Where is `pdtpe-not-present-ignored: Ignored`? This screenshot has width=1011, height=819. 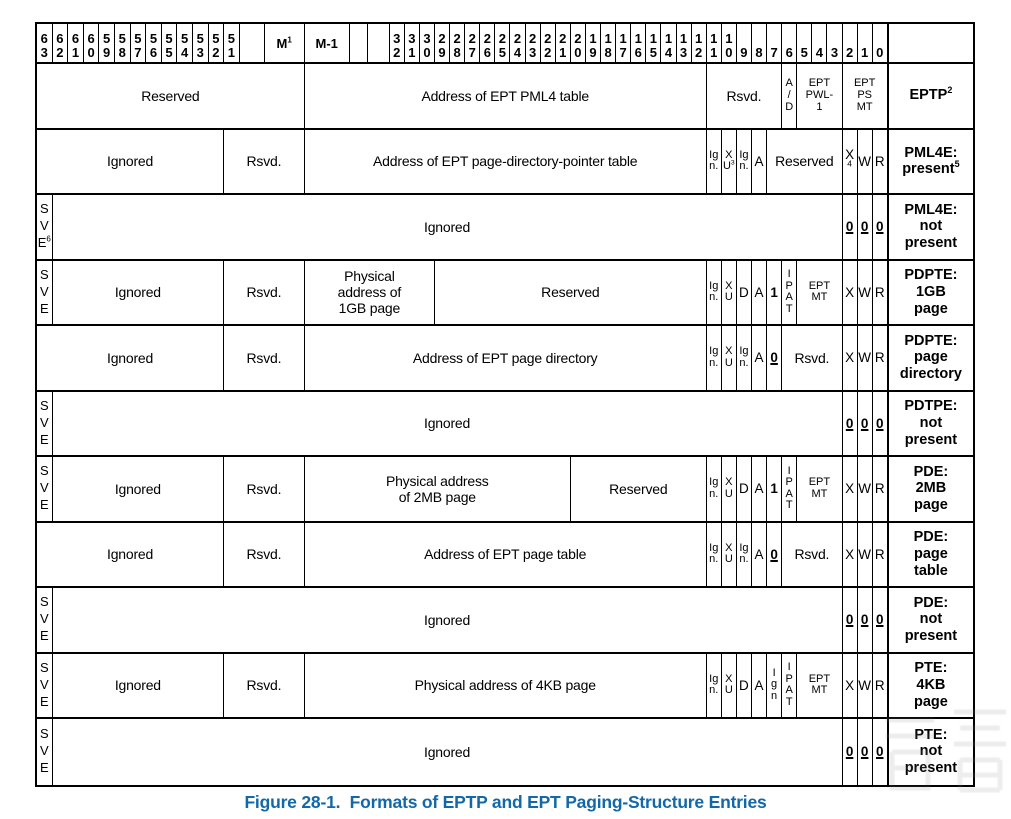
pdtpe-not-present-ignored: Ignored is located at coordinates (448, 423).